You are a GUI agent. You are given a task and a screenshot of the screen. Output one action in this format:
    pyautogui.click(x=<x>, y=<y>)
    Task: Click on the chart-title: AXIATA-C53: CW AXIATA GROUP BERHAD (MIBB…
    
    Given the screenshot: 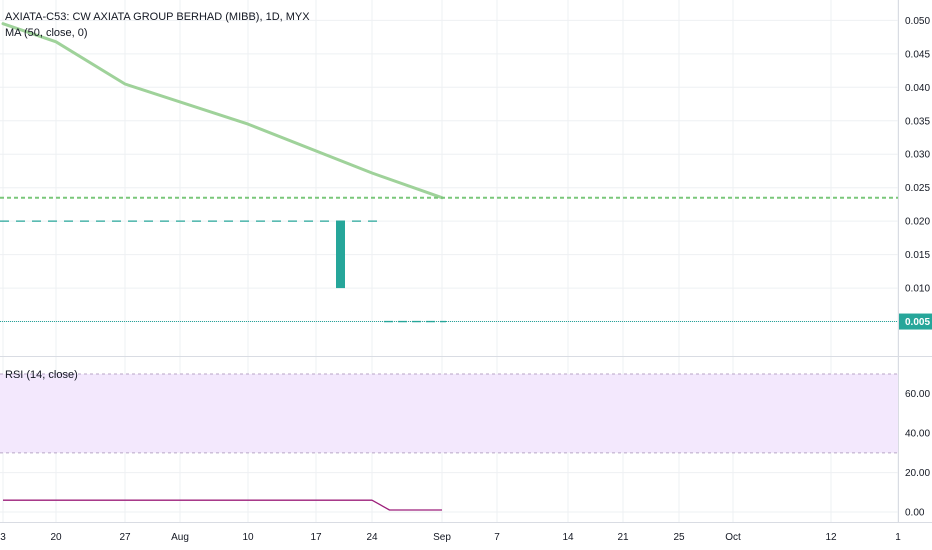 What is the action you would take?
    pyautogui.click(x=157, y=17)
    